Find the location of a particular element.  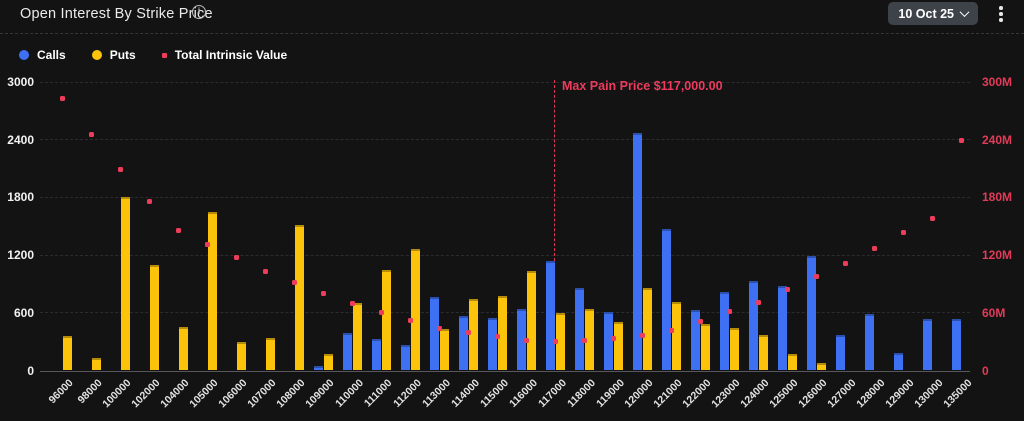

x-axis-tick: 118000 is located at coordinates (581, 393).